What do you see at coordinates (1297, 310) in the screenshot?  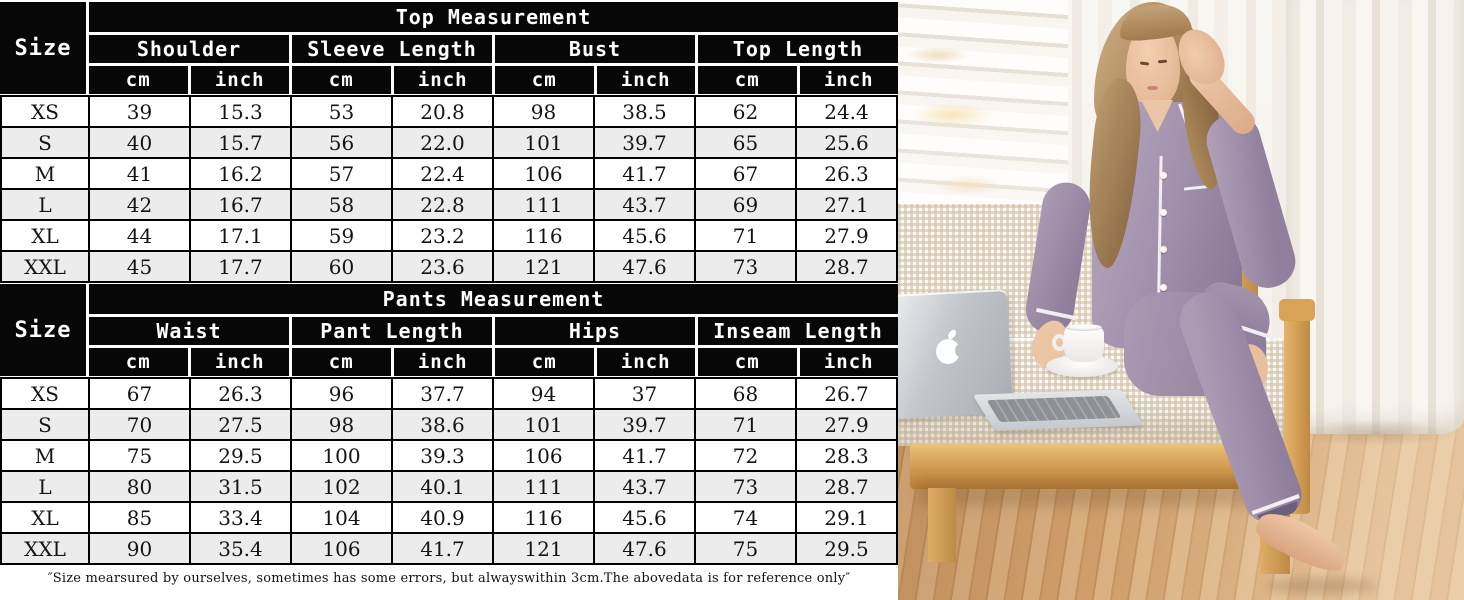 I see `bench-armrest-right-cap` at bounding box center [1297, 310].